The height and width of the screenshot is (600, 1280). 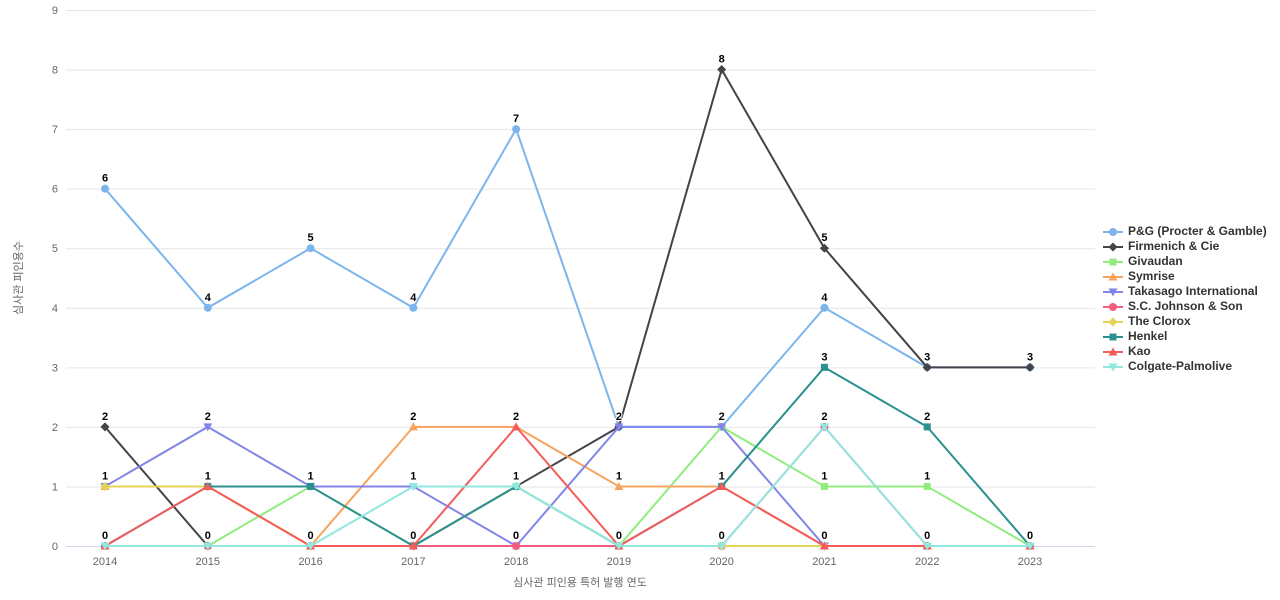 I want to click on y-tick-label-7: 7, so click(x=55, y=130).